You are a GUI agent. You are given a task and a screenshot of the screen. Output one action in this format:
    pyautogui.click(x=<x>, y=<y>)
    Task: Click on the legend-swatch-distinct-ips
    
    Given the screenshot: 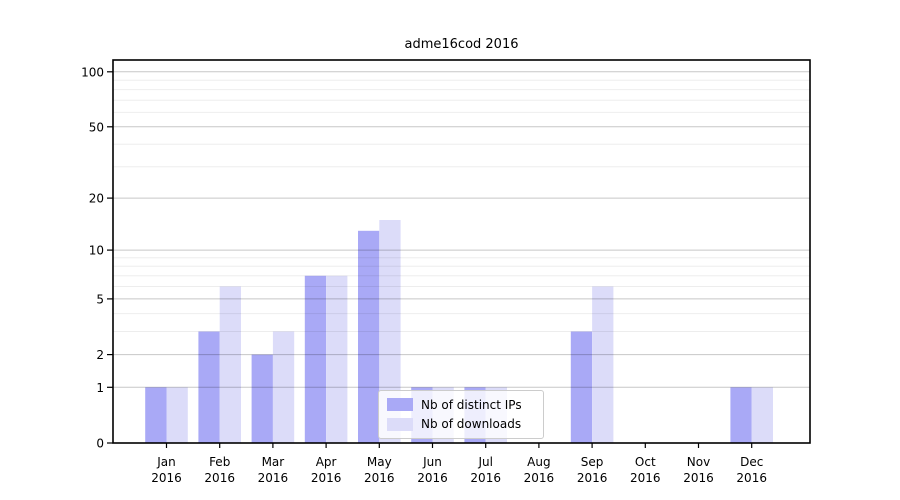 What is the action you would take?
    pyautogui.click(x=400, y=405)
    